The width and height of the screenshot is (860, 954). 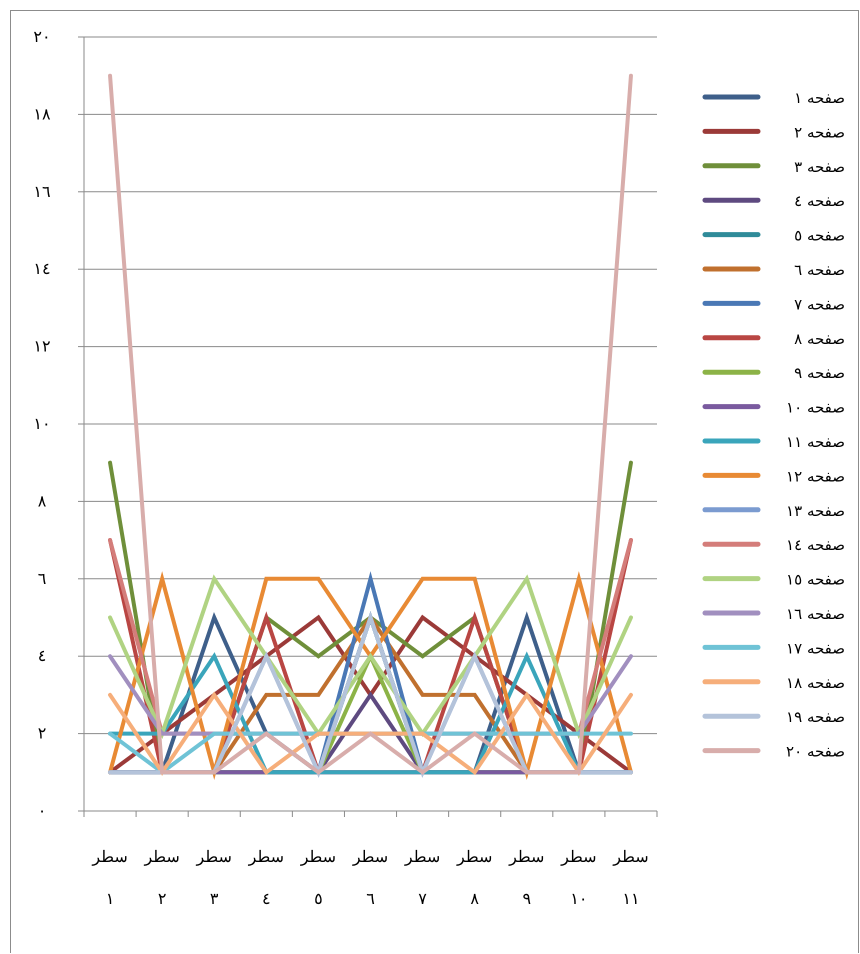 What do you see at coordinates (773, 304) in the screenshot?
I see `legend-entry: صفحه ٧` at bounding box center [773, 304].